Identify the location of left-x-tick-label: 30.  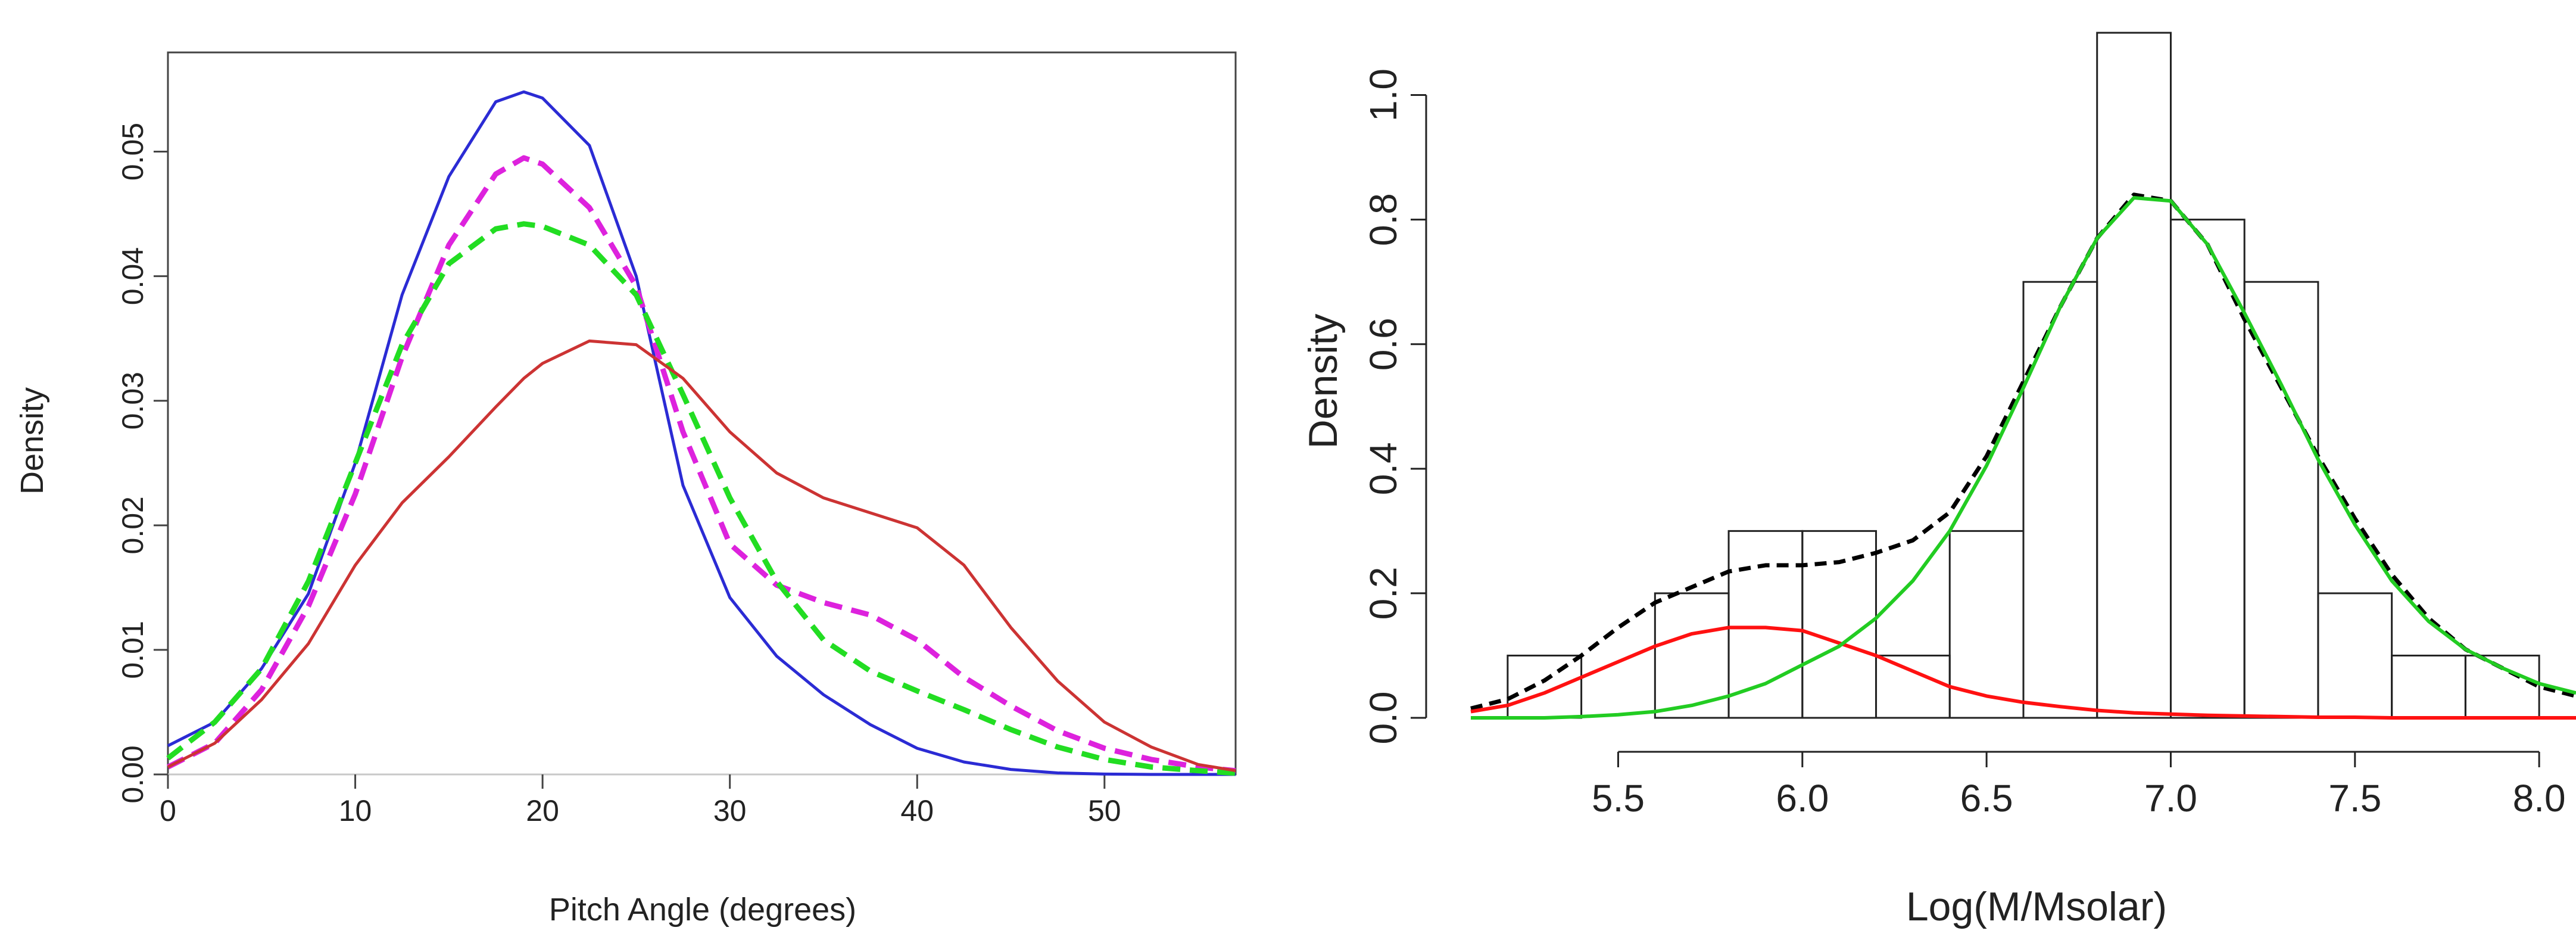
(730, 810).